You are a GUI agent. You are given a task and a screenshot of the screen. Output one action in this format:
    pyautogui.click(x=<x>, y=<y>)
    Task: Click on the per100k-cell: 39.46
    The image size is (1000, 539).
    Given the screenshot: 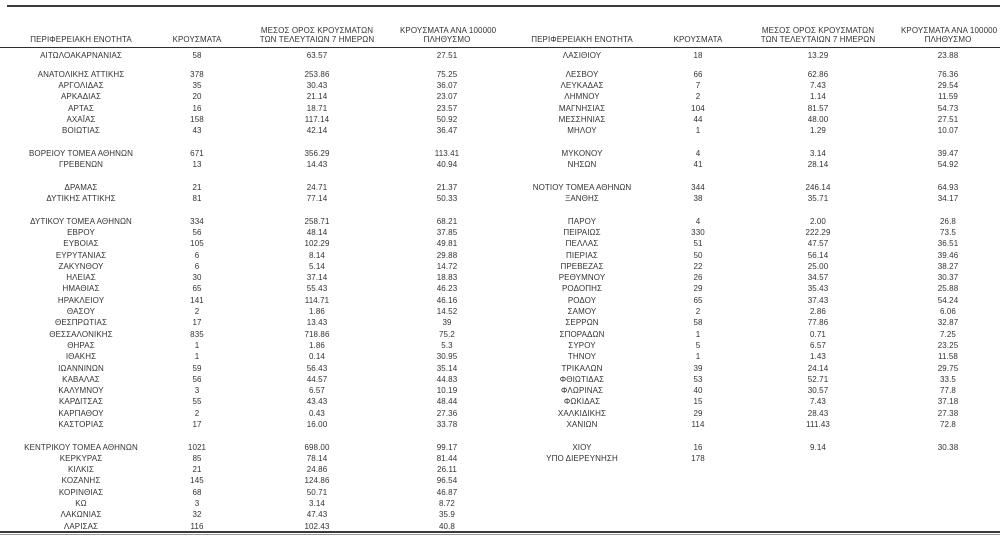 What is the action you would take?
    pyautogui.click(x=948, y=255)
    